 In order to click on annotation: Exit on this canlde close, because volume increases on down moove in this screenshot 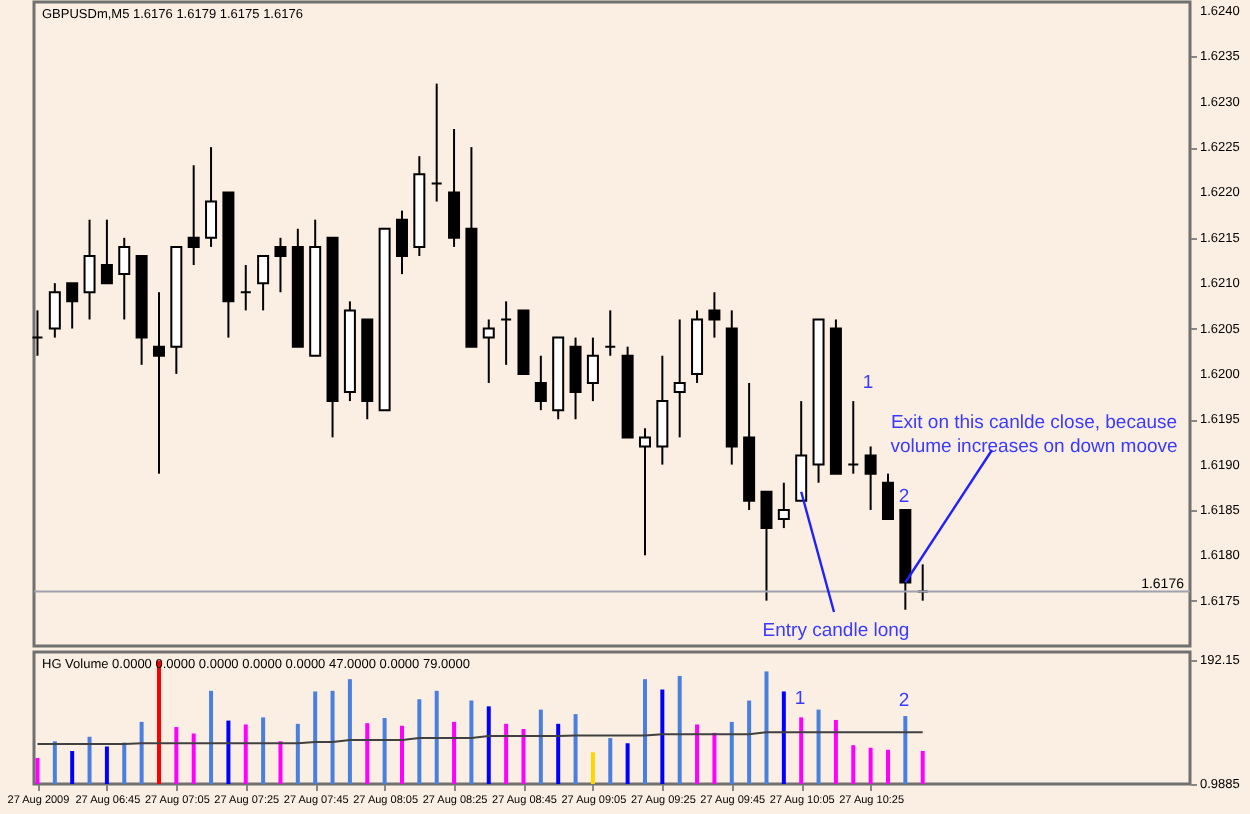, I will do `click(1034, 435)`.